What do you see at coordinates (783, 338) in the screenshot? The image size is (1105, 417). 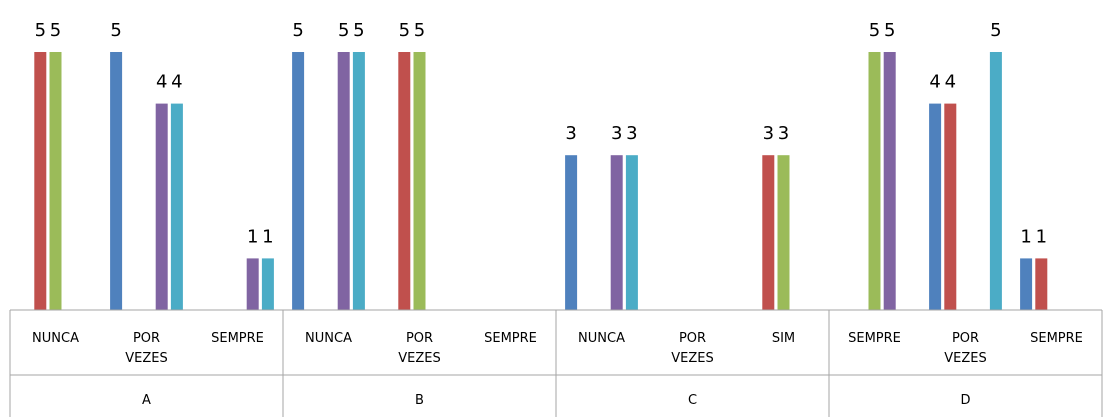 I see `x-tick-label: SIM` at bounding box center [783, 338].